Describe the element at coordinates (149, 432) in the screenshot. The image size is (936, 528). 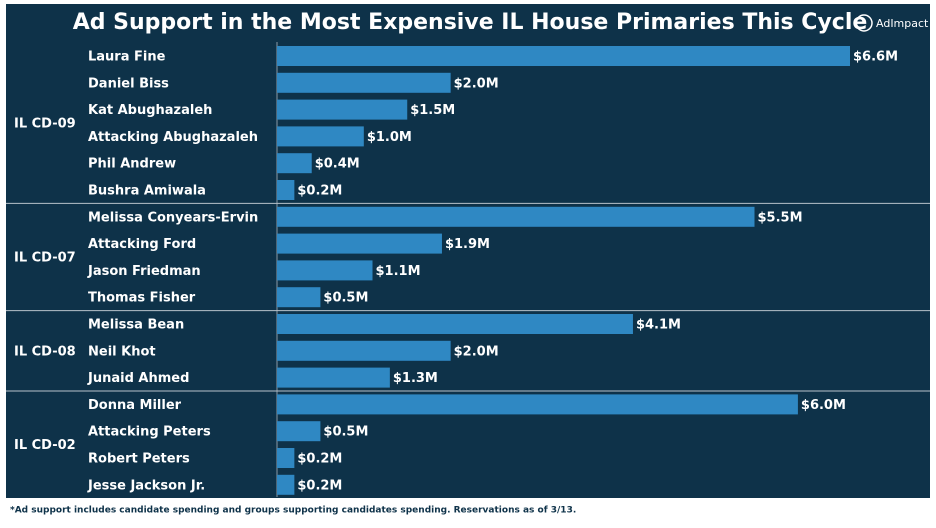
I see `category-label: Attacking Peters` at that location.